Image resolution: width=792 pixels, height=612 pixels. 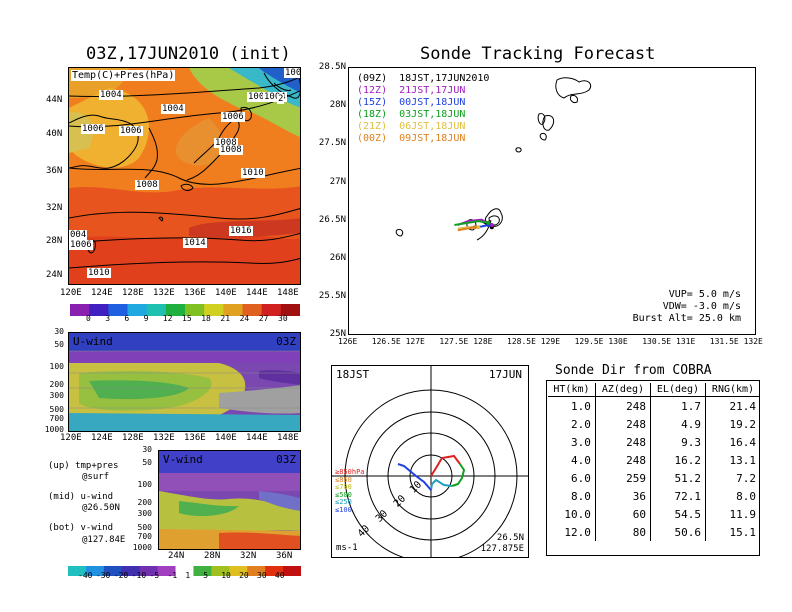 What do you see at coordinates (108, 318) in the screenshot?
I see `colorbar-top-label: 3` at bounding box center [108, 318].